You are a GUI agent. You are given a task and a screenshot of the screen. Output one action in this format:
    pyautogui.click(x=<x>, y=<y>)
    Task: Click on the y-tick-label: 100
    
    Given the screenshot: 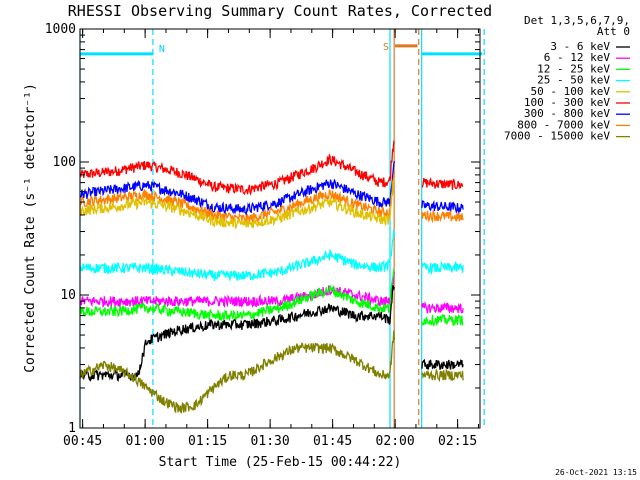 What is the action you would take?
    pyautogui.click(x=64, y=162)
    